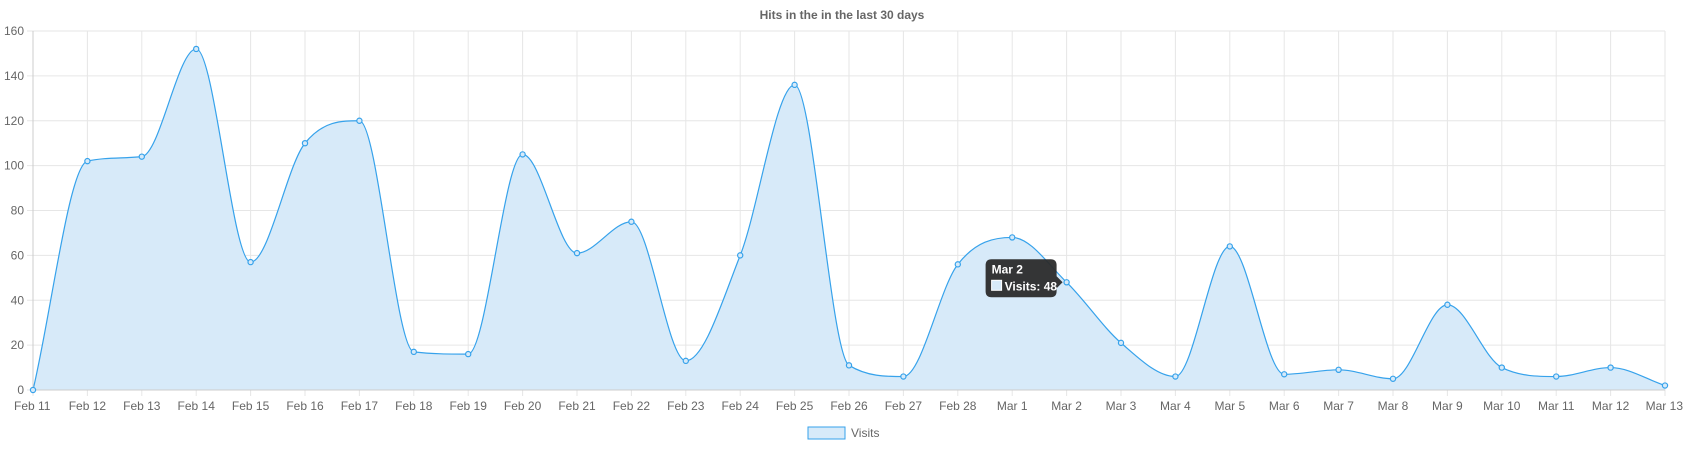  Describe the element at coordinates (958, 406) in the screenshot. I see `x-tick-label: Feb 28` at that location.